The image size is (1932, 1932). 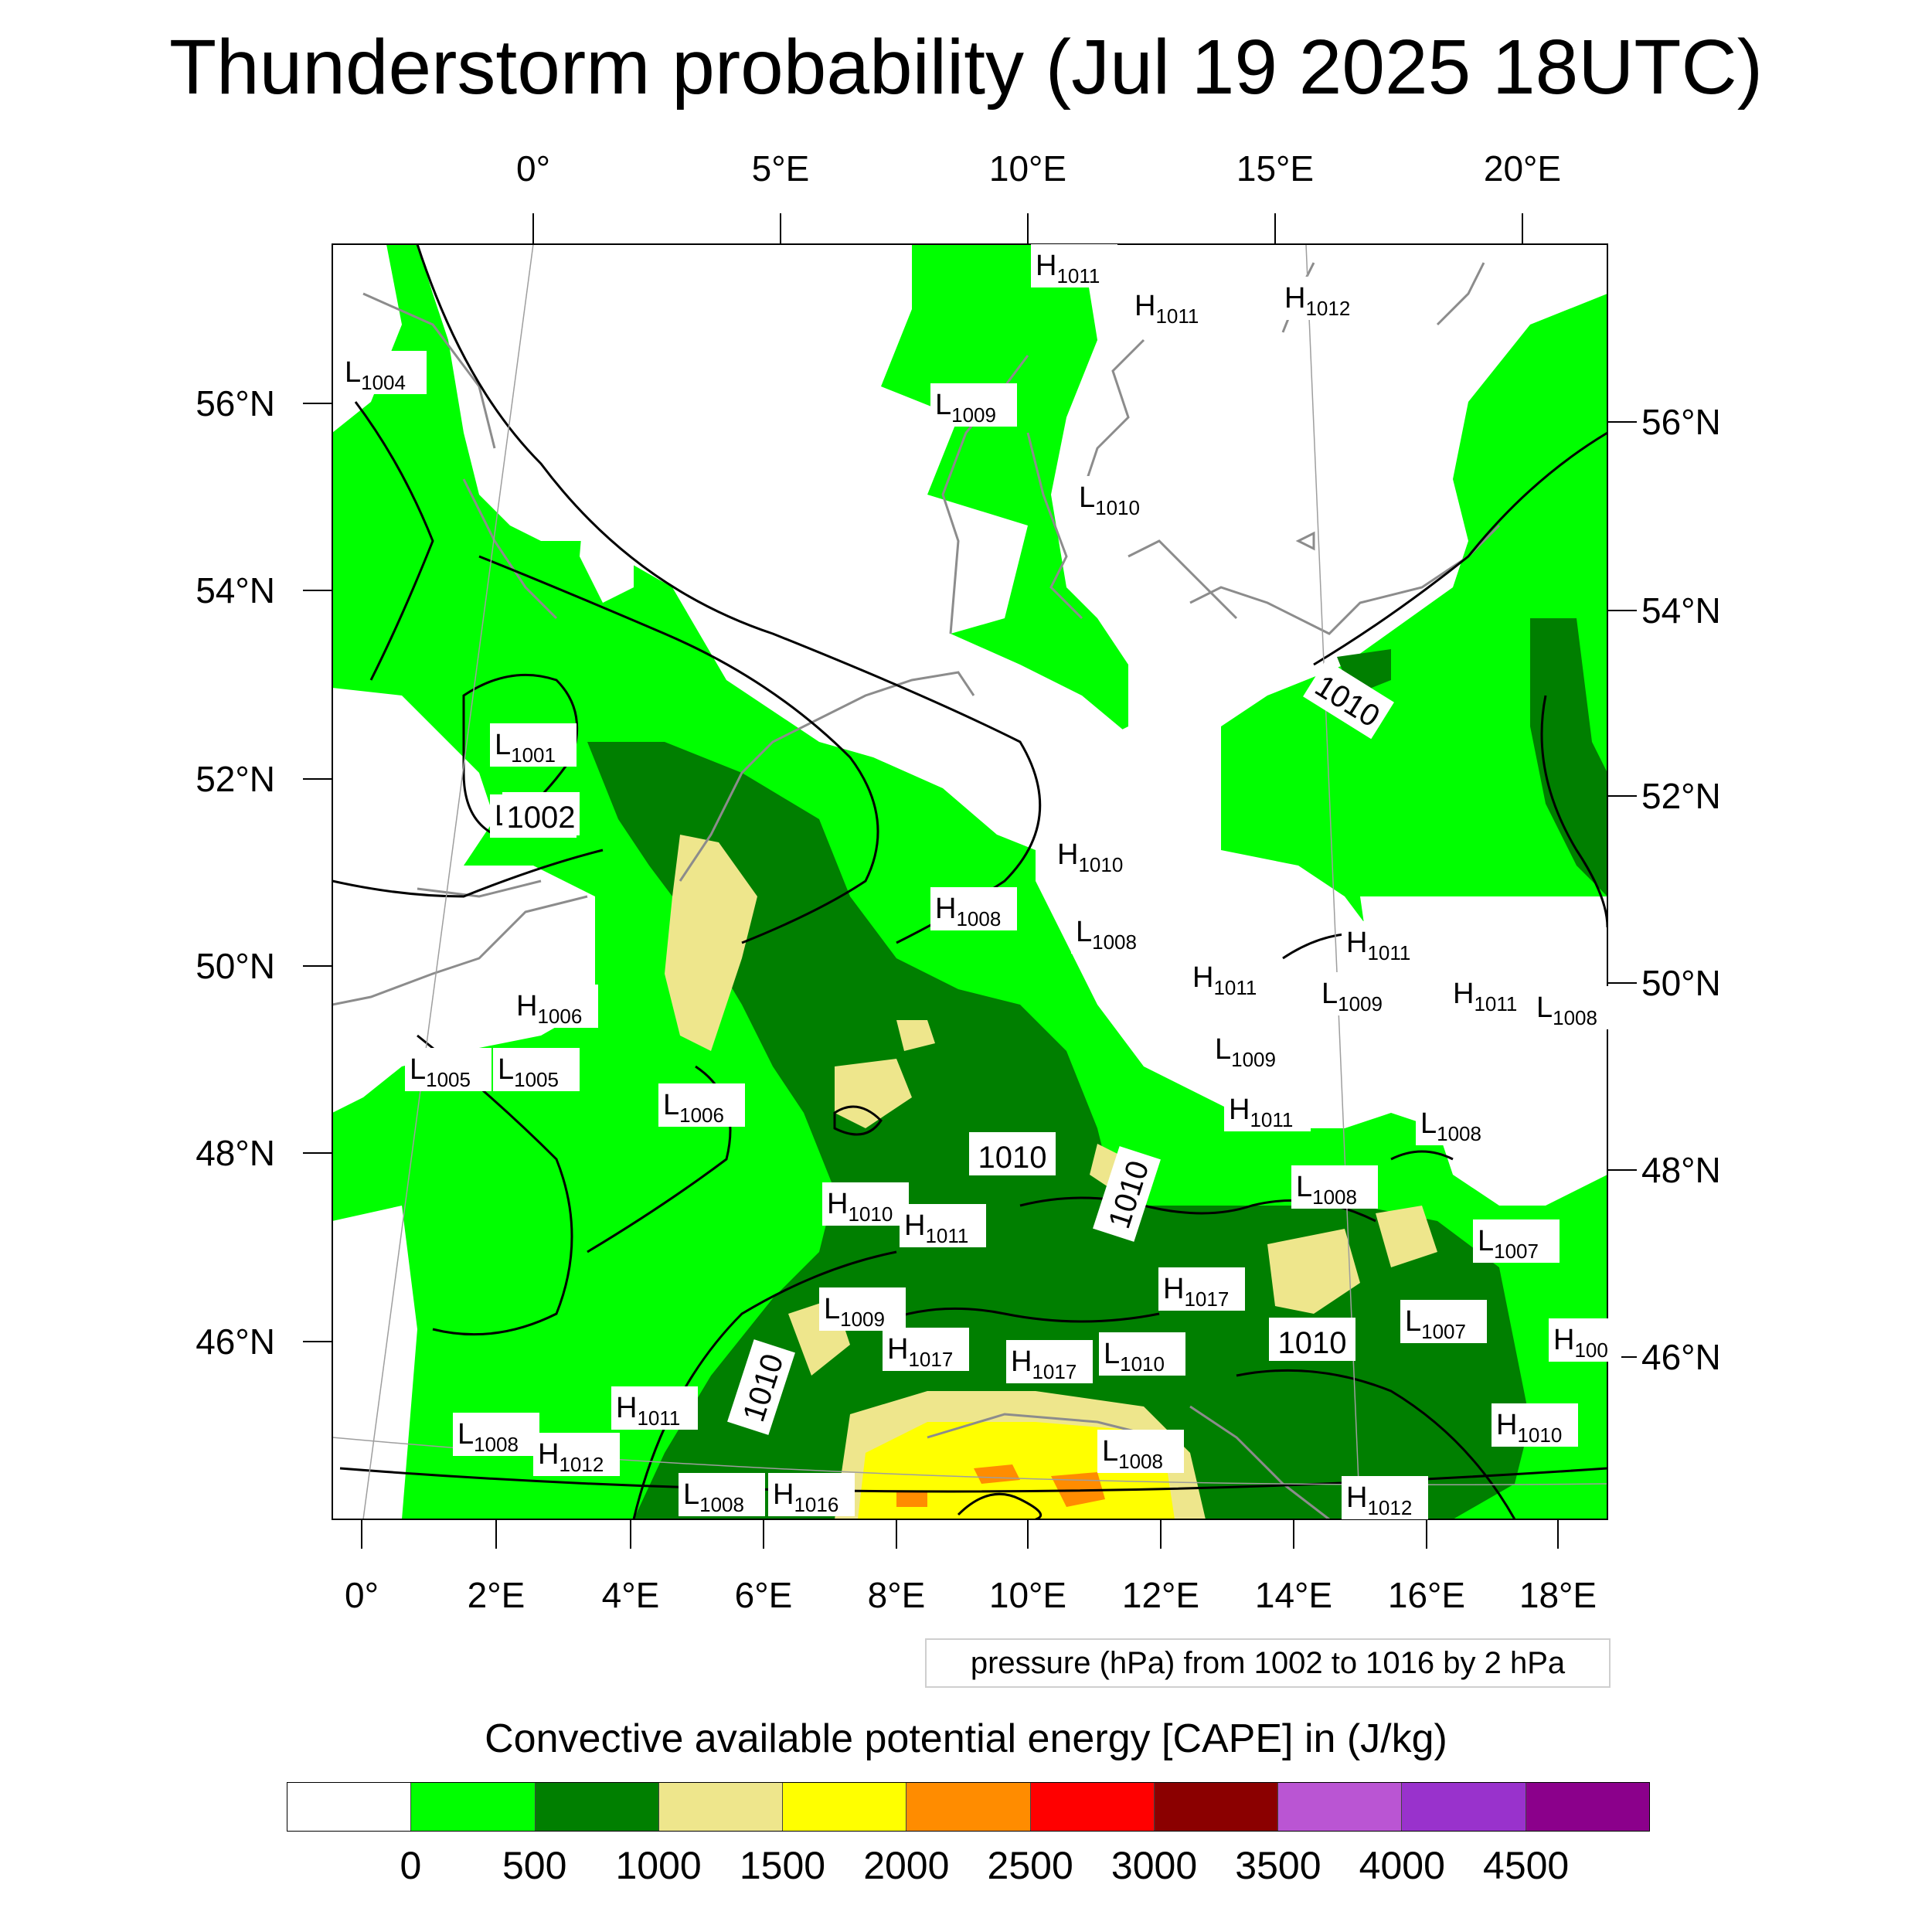 What do you see at coordinates (1028, 1595) in the screenshot?
I see `bottom-lon-label: 10°E` at bounding box center [1028, 1595].